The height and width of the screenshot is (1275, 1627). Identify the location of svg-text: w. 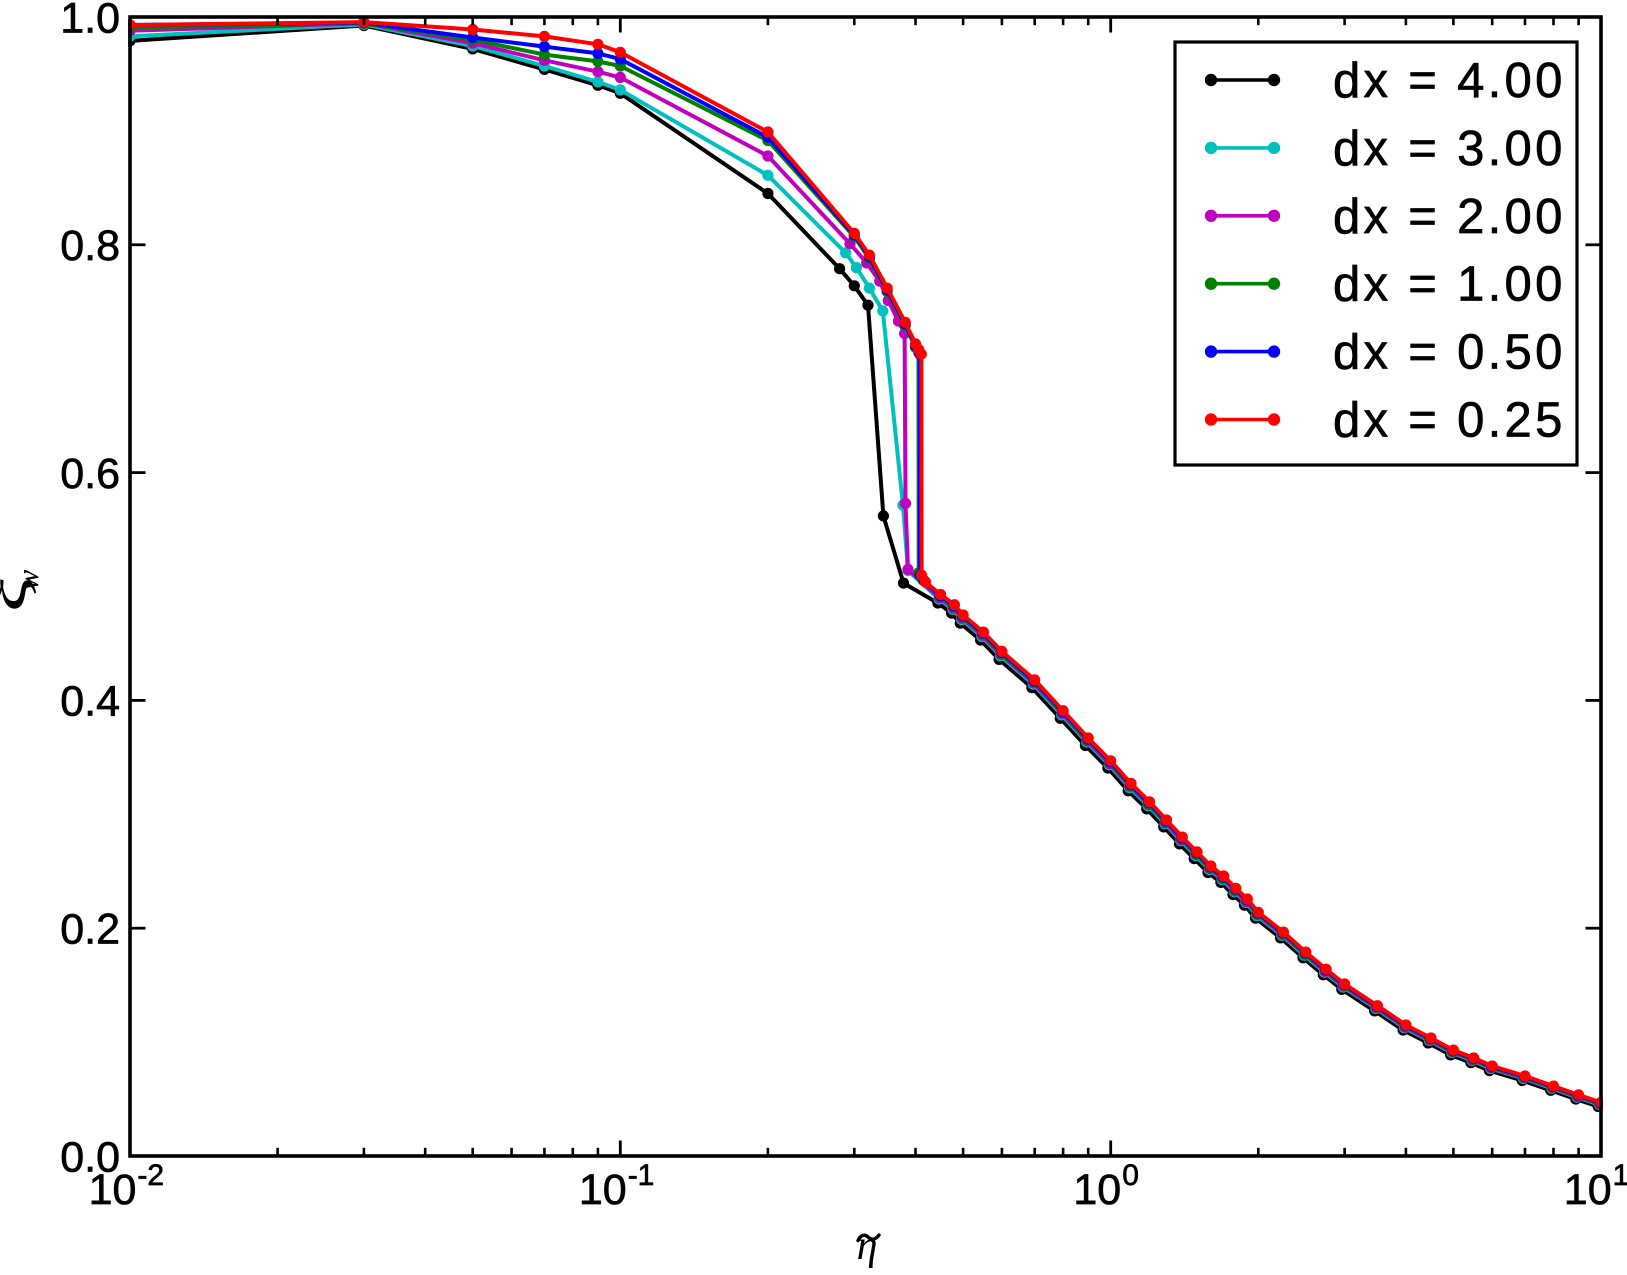
(27, 579).